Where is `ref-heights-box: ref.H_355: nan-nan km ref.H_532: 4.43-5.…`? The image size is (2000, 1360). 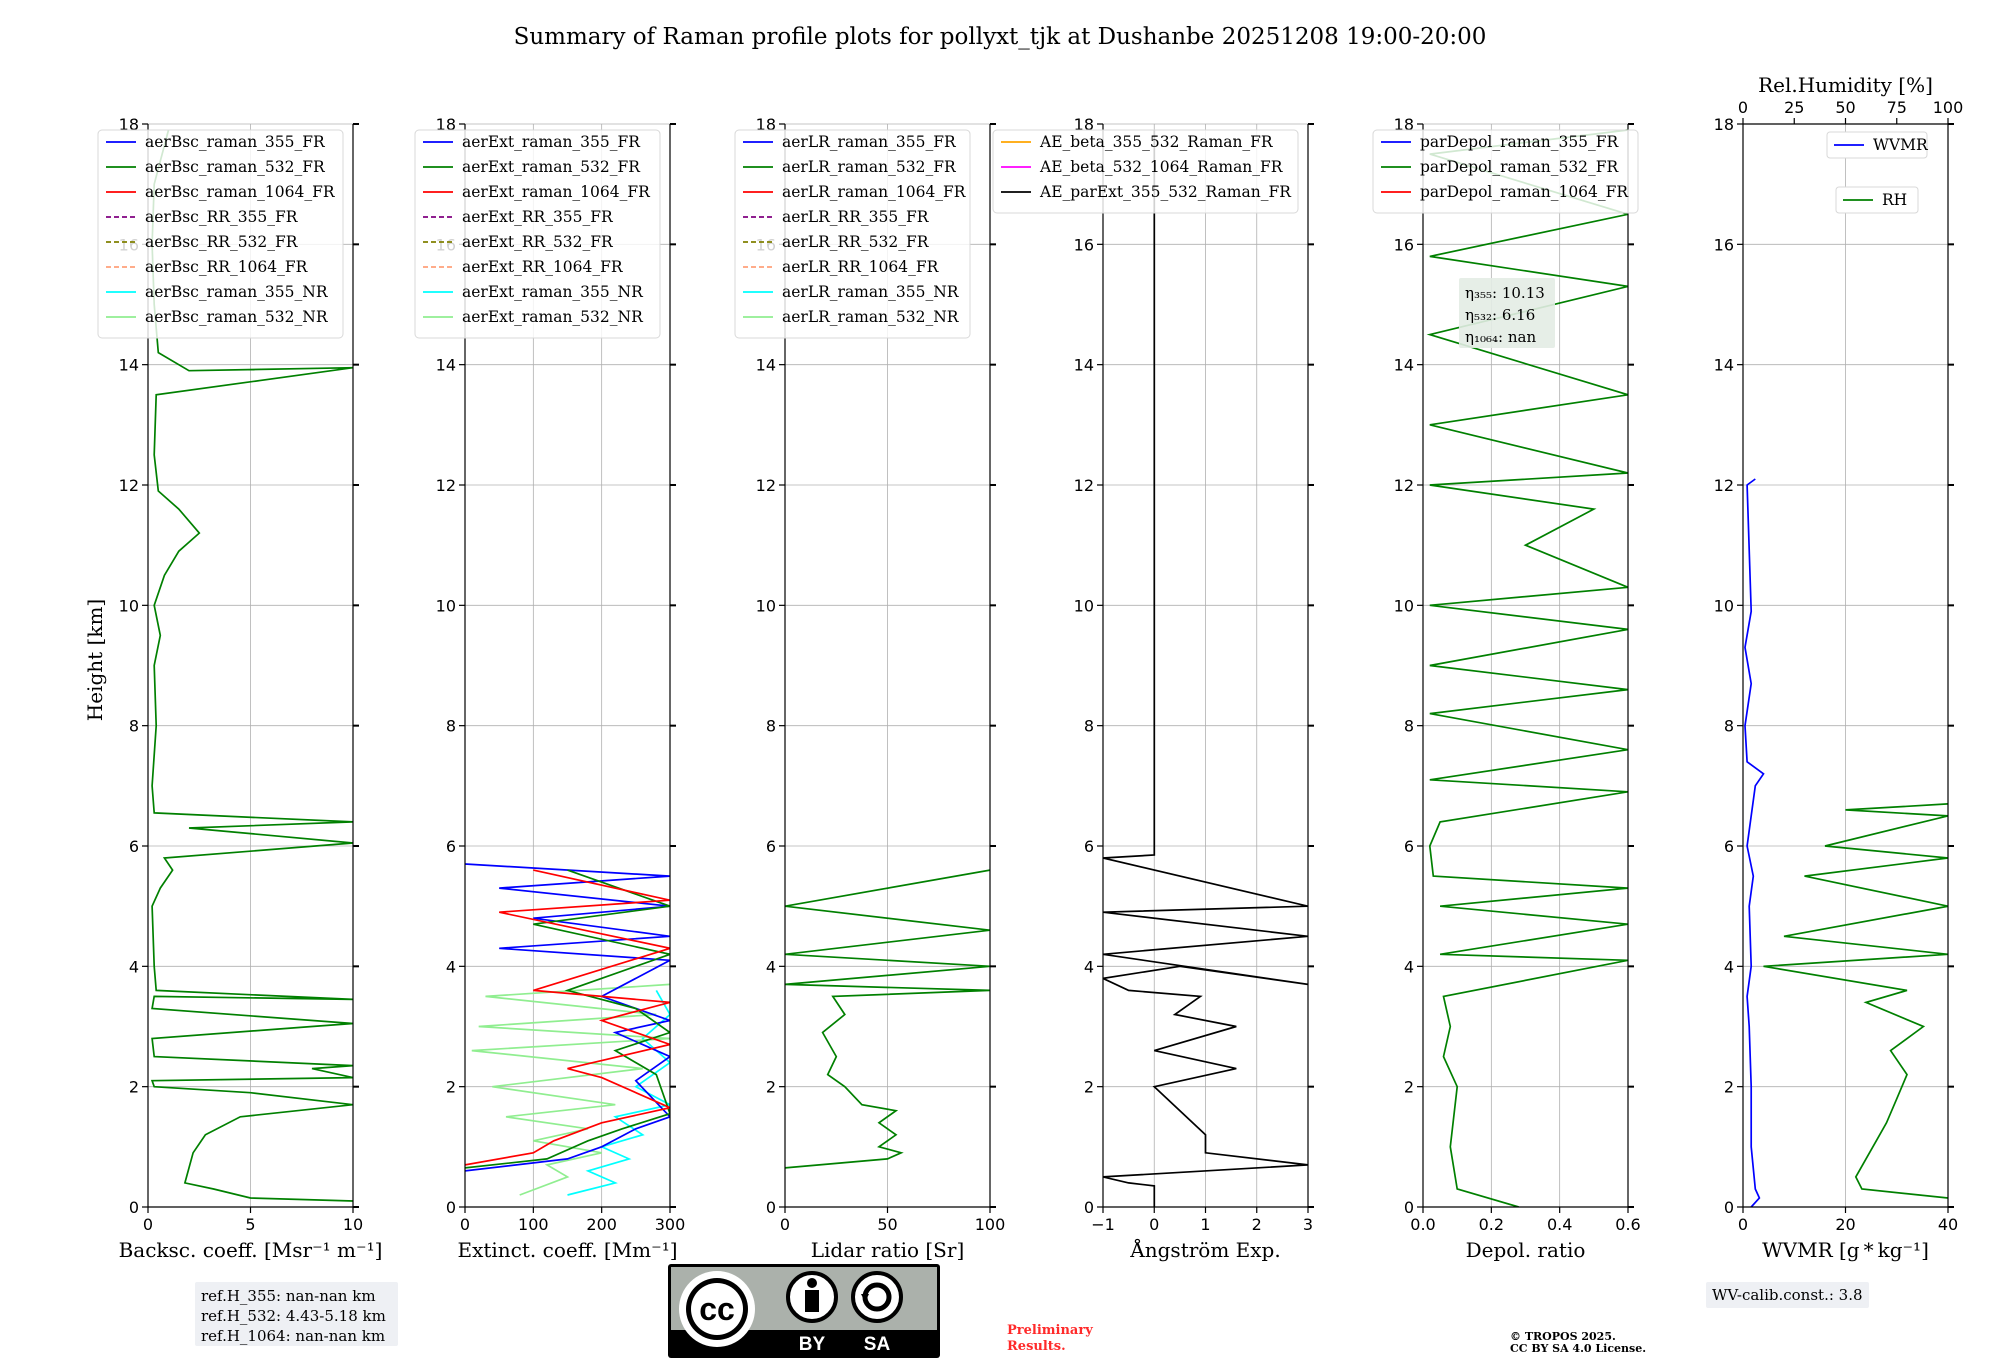 ref-heights-box: ref.H_355: nan-nan km ref.H_532: 4.43-5.… is located at coordinates (296, 1314).